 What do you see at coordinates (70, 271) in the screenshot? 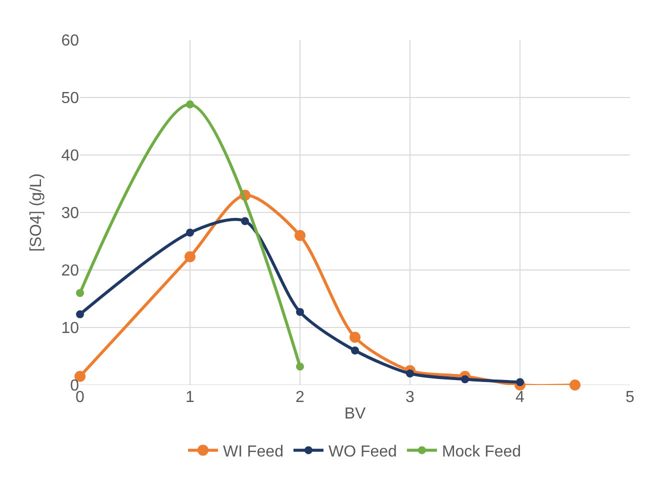
I see `y-tick-label: 20` at bounding box center [70, 271].